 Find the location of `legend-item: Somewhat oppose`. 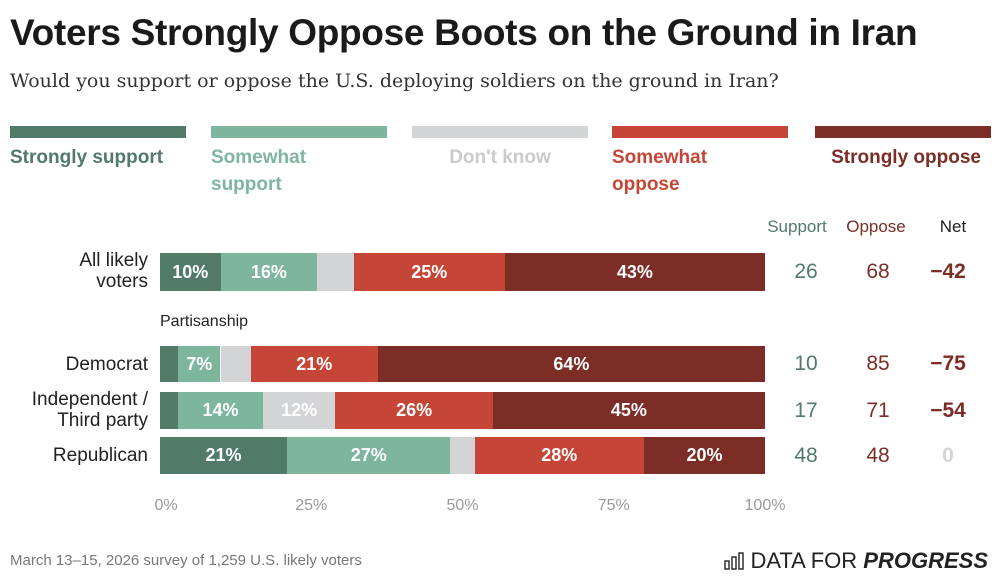

legend-item: Somewhat oppose is located at coordinates (700, 162).